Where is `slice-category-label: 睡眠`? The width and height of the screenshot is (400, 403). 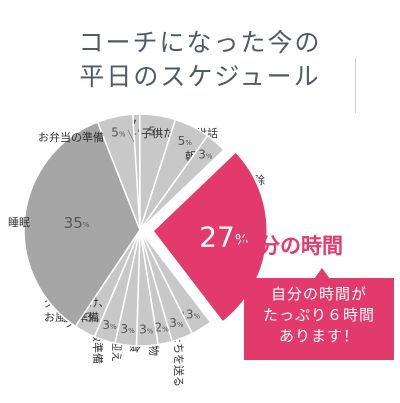 slice-category-label: 睡眠 is located at coordinates (19, 222).